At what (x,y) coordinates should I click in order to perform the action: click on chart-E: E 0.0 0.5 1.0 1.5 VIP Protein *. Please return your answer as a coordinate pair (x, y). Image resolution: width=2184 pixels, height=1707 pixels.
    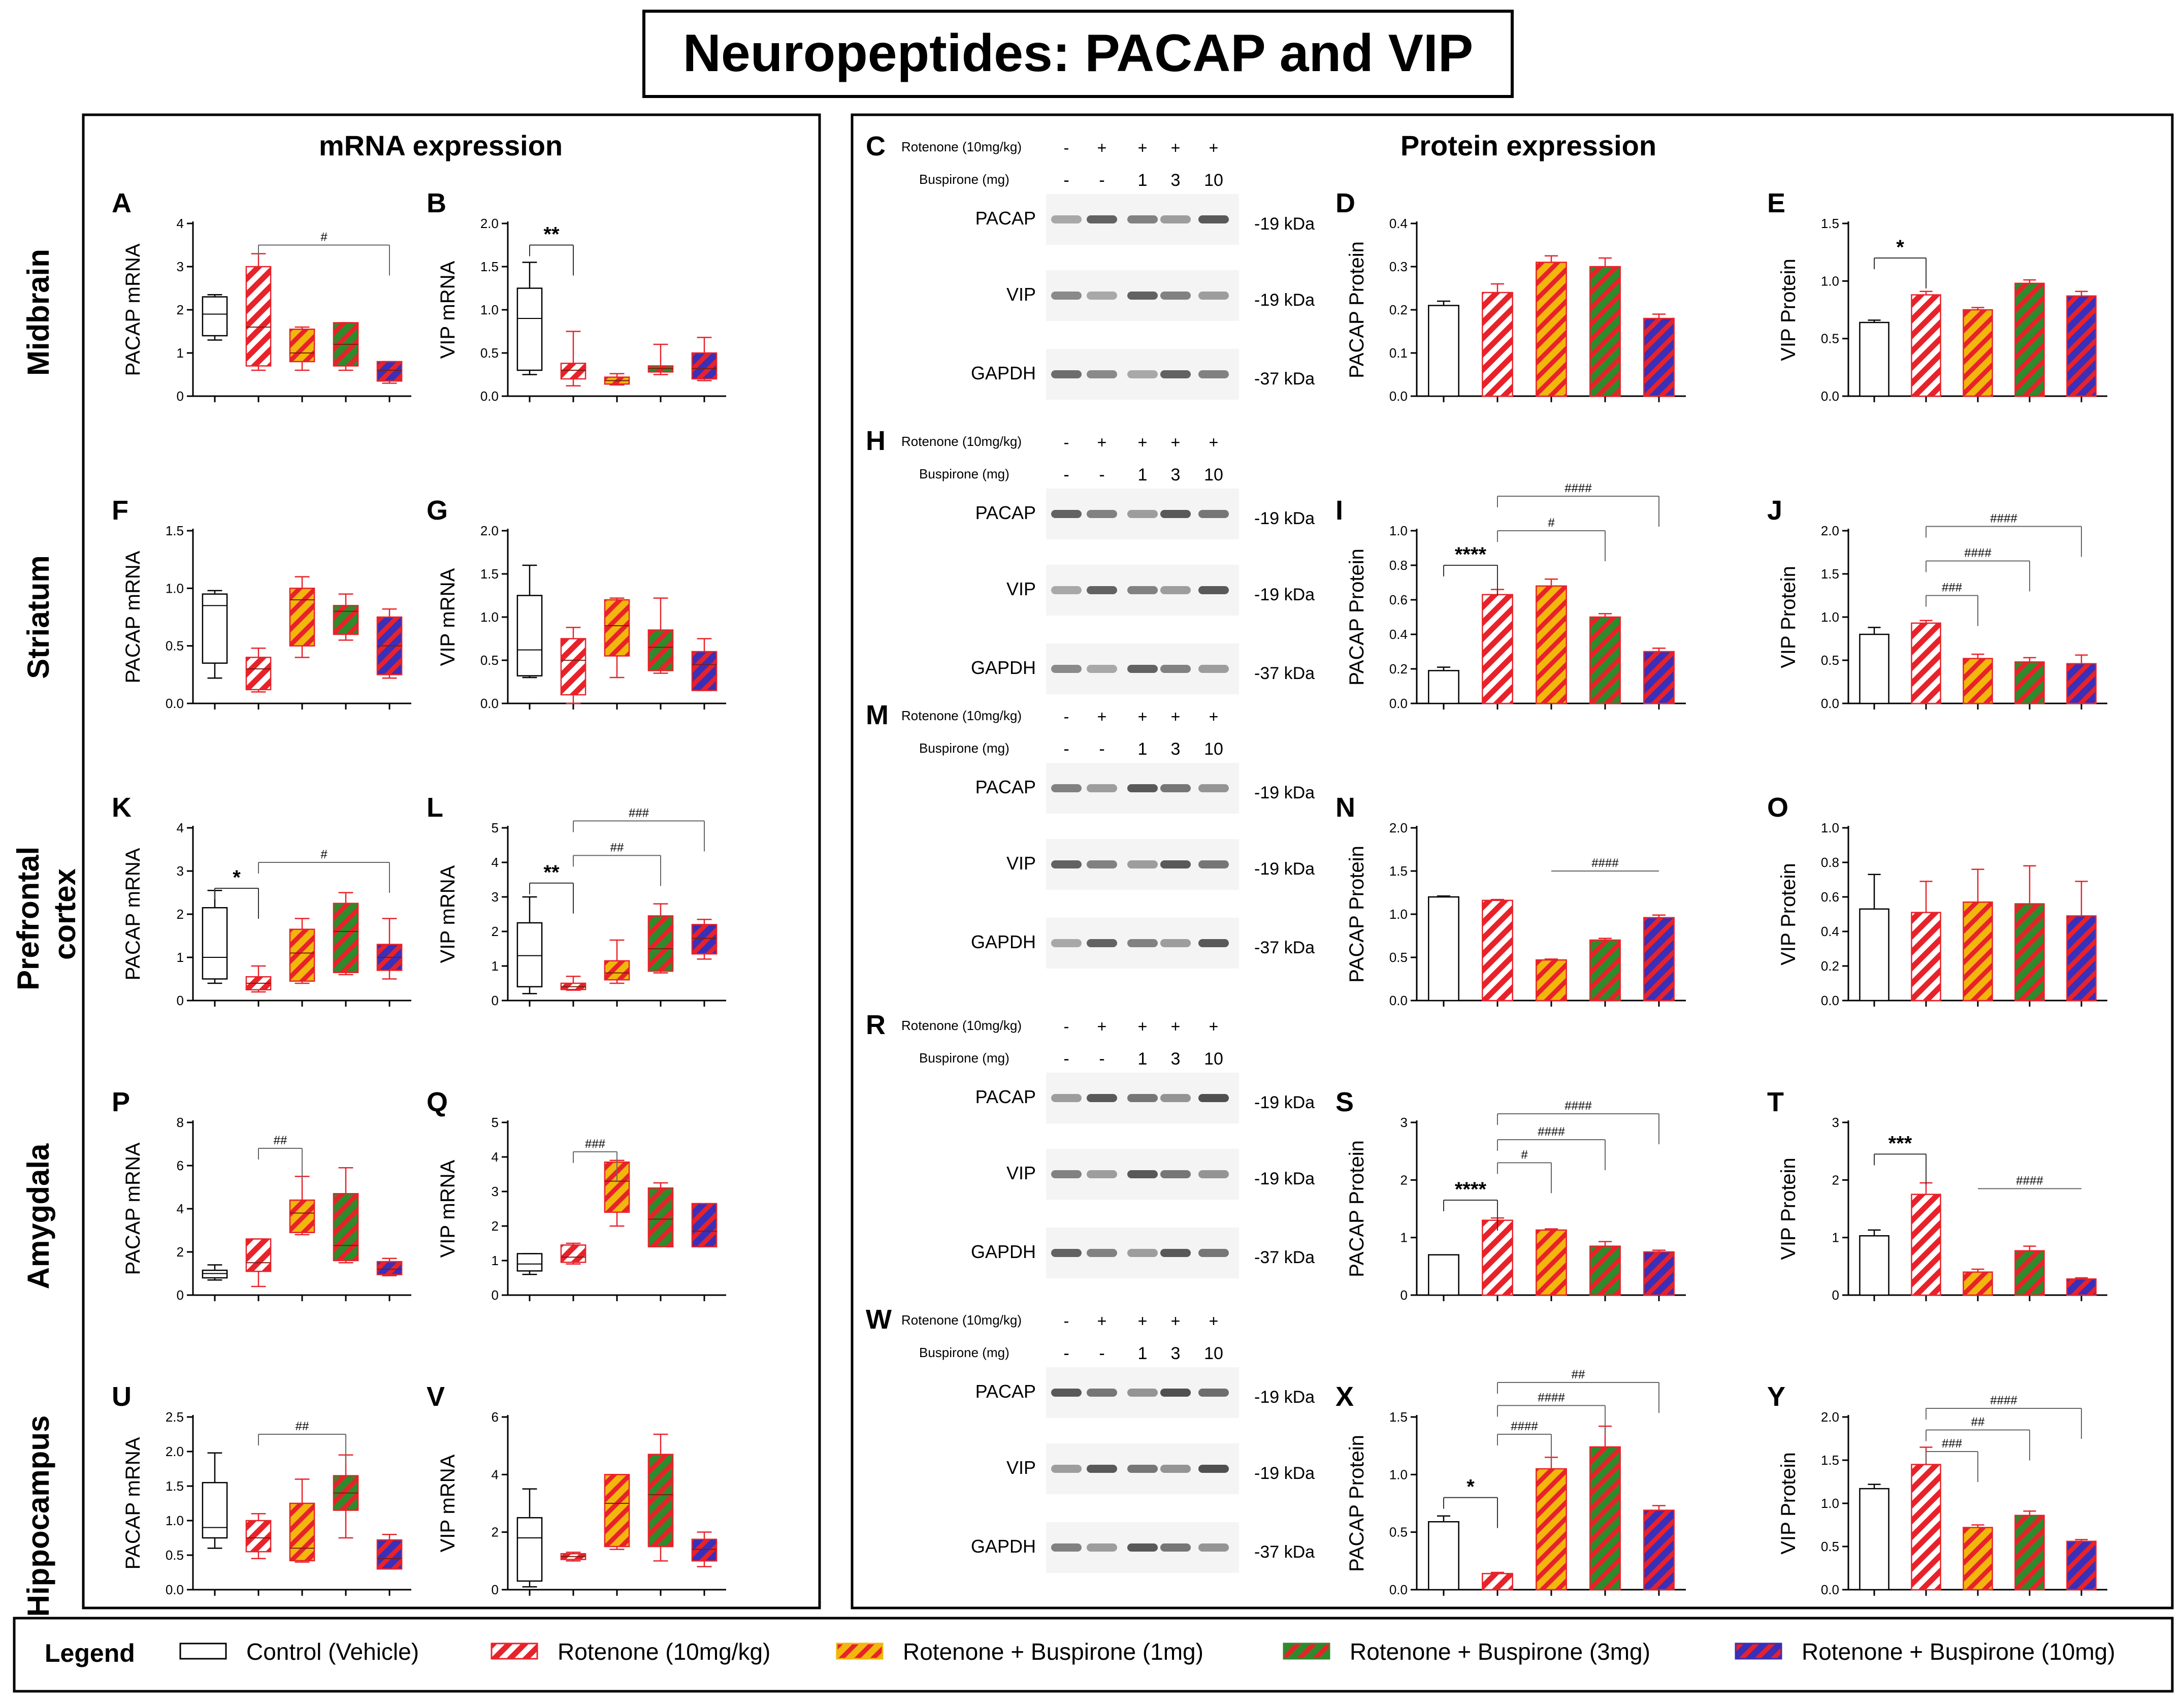
    Looking at the image, I should click on (1937, 296).